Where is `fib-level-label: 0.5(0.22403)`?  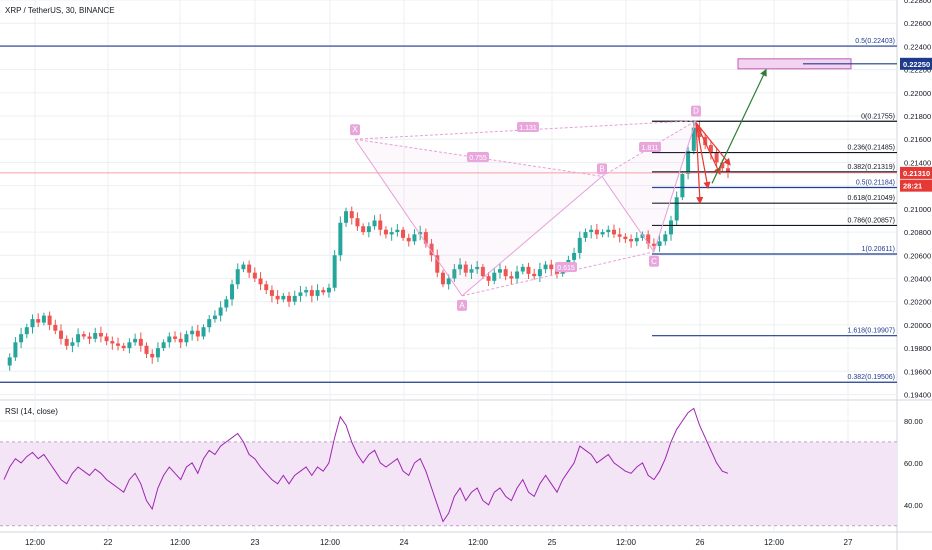
fib-level-label: 0.5(0.22403) is located at coordinates (875, 41).